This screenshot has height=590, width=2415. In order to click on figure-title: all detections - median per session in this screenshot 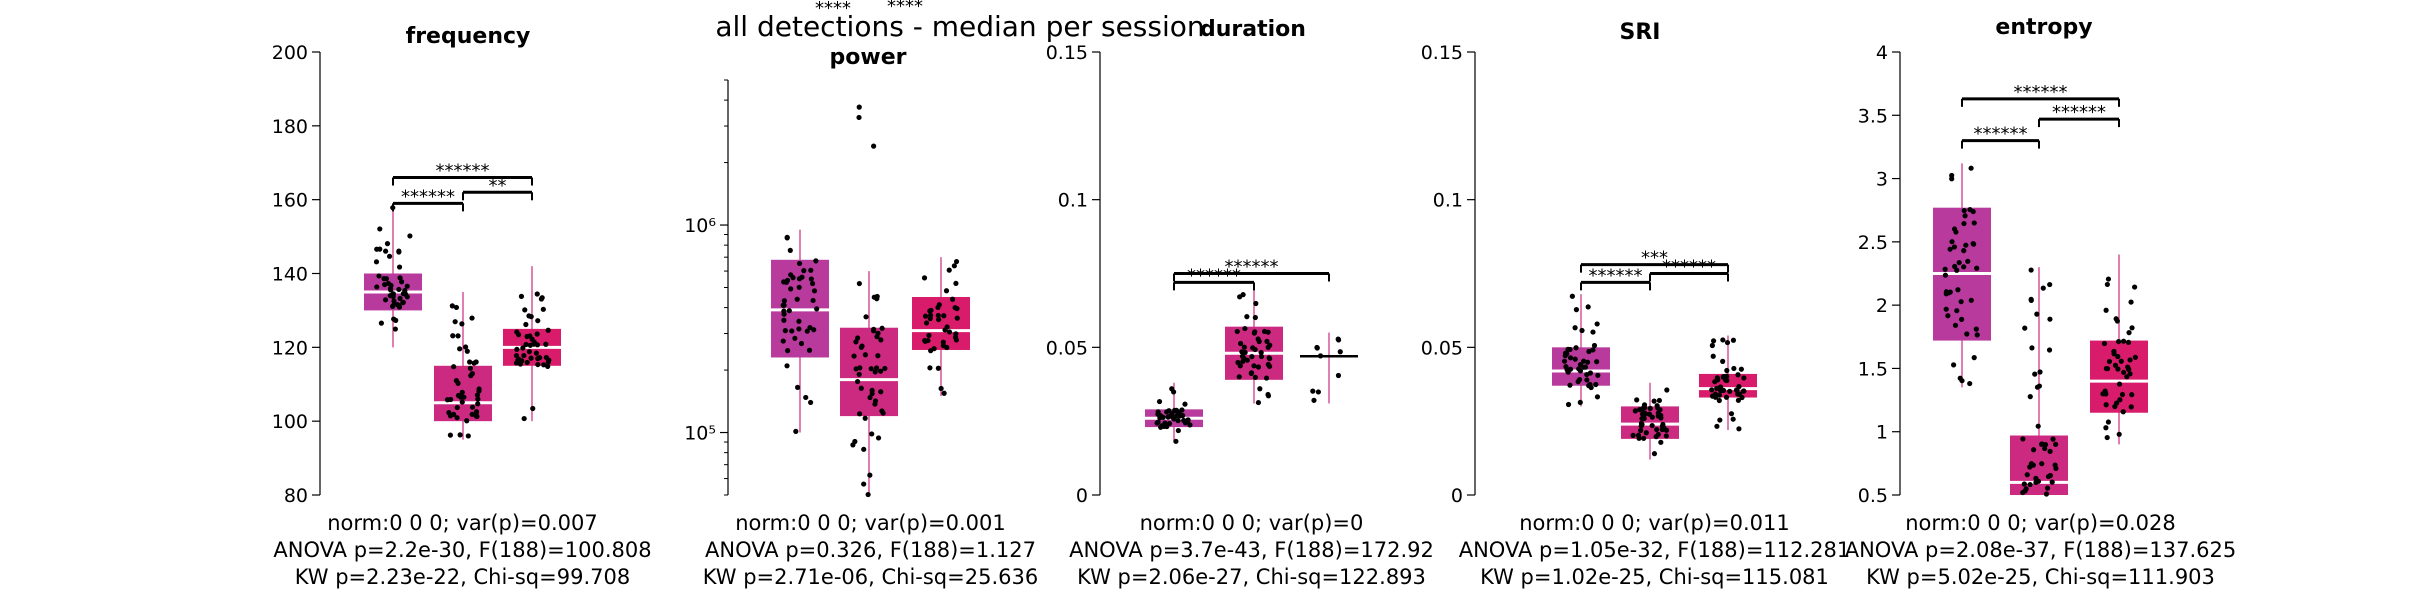, I will do `click(959, 26)`.